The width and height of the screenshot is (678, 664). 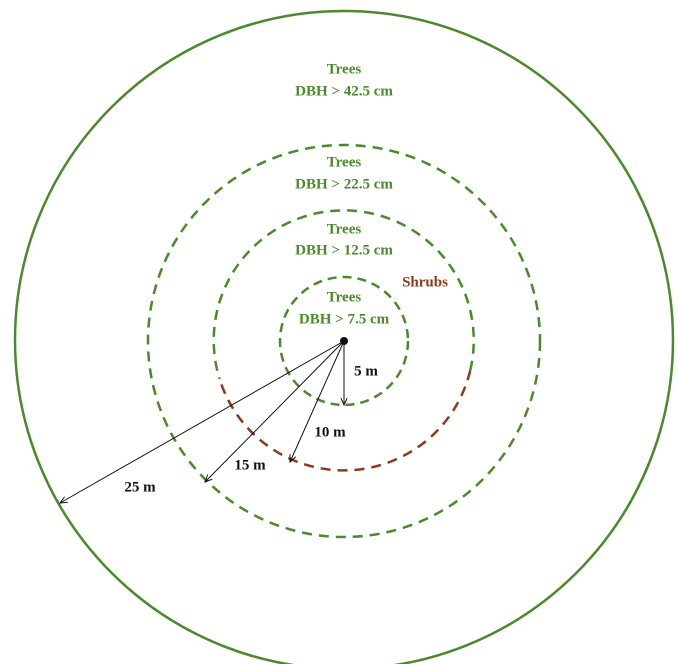 What do you see at coordinates (344, 250) in the screenshot?
I see `zone-criterion: DBH > 12.5 cm` at bounding box center [344, 250].